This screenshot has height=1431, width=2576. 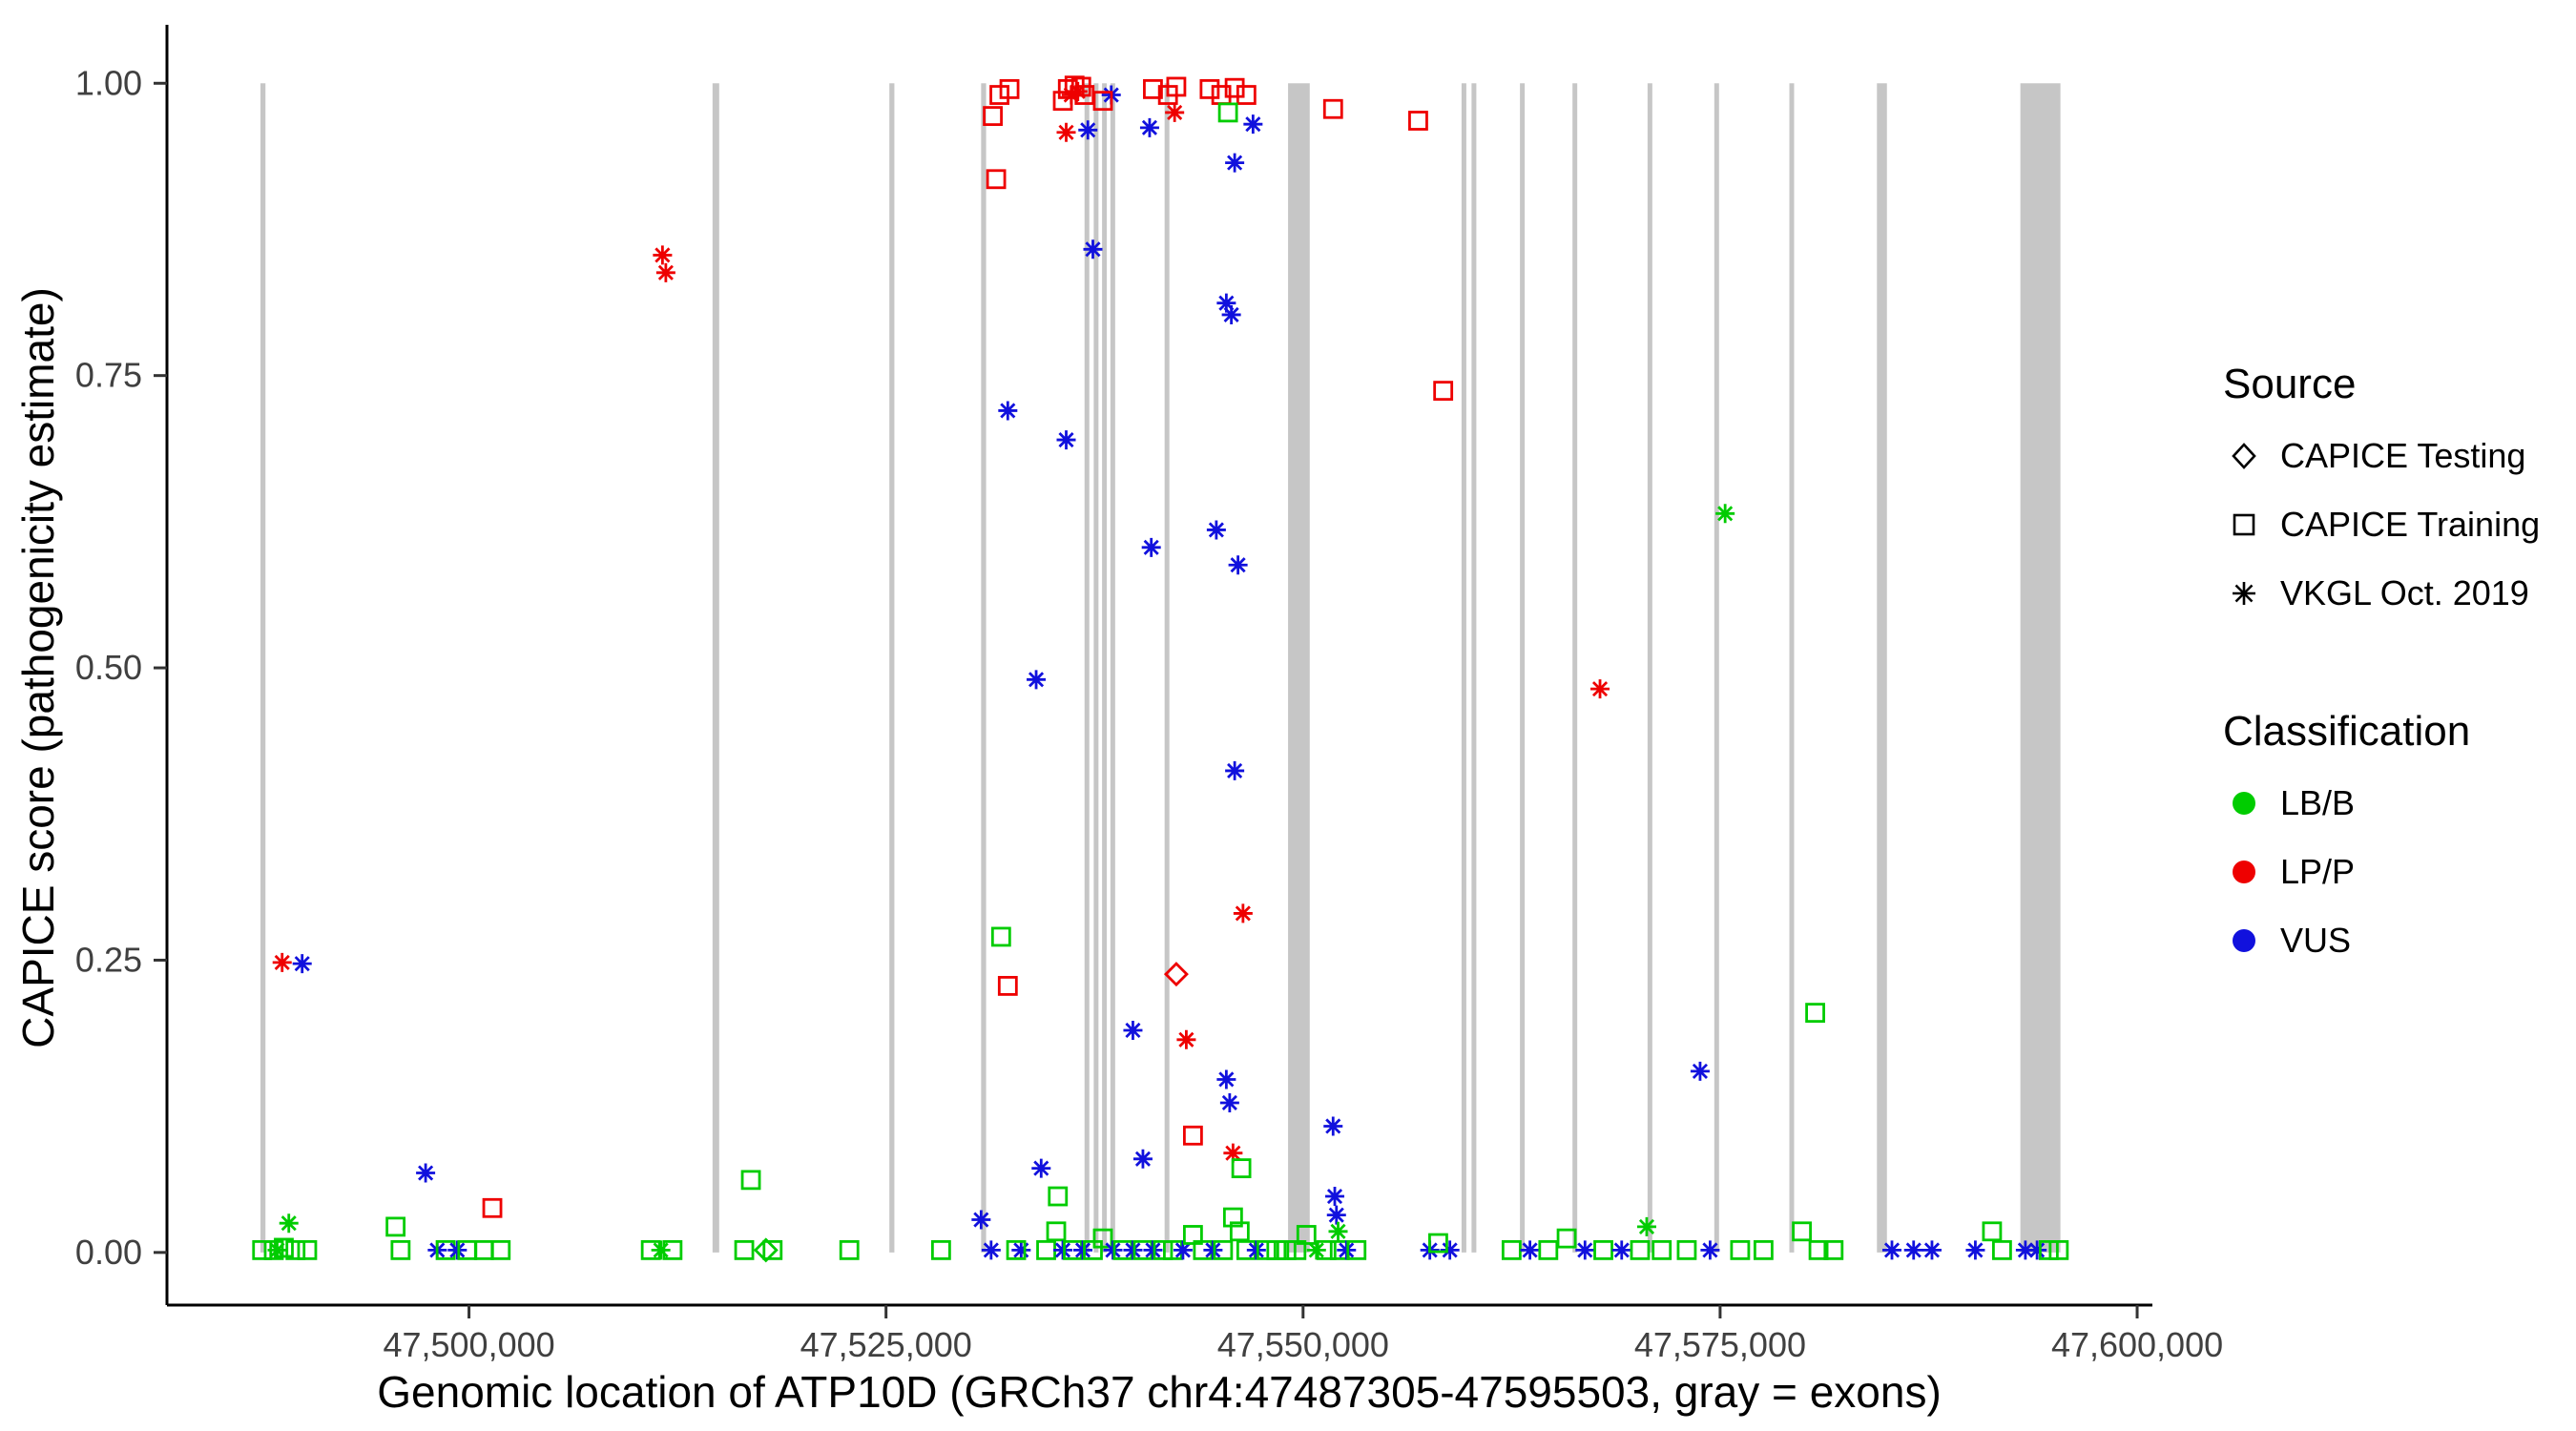 What do you see at coordinates (2318, 802) in the screenshot?
I see `legend-item-label: LB/B` at bounding box center [2318, 802].